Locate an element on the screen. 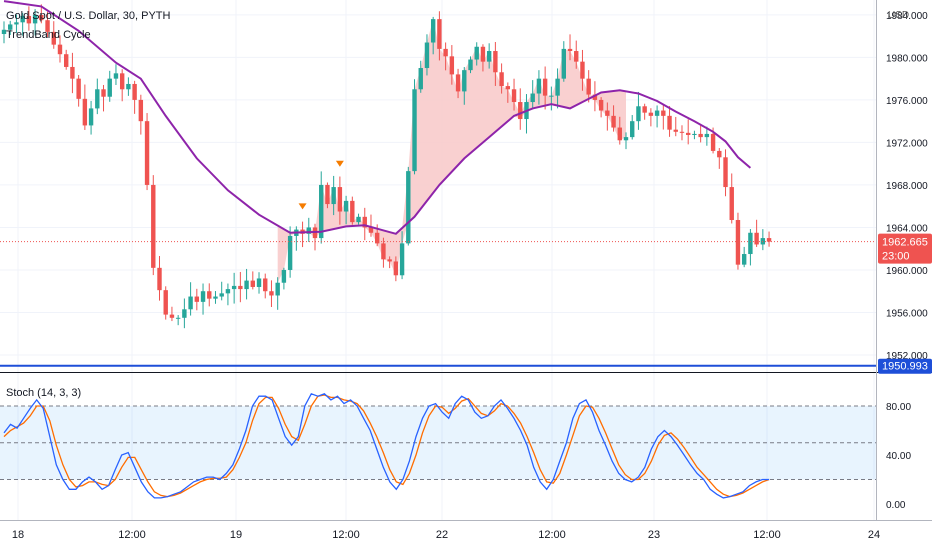 The width and height of the screenshot is (932, 555). price-tick-label: 1980.000 is located at coordinates (907, 58).